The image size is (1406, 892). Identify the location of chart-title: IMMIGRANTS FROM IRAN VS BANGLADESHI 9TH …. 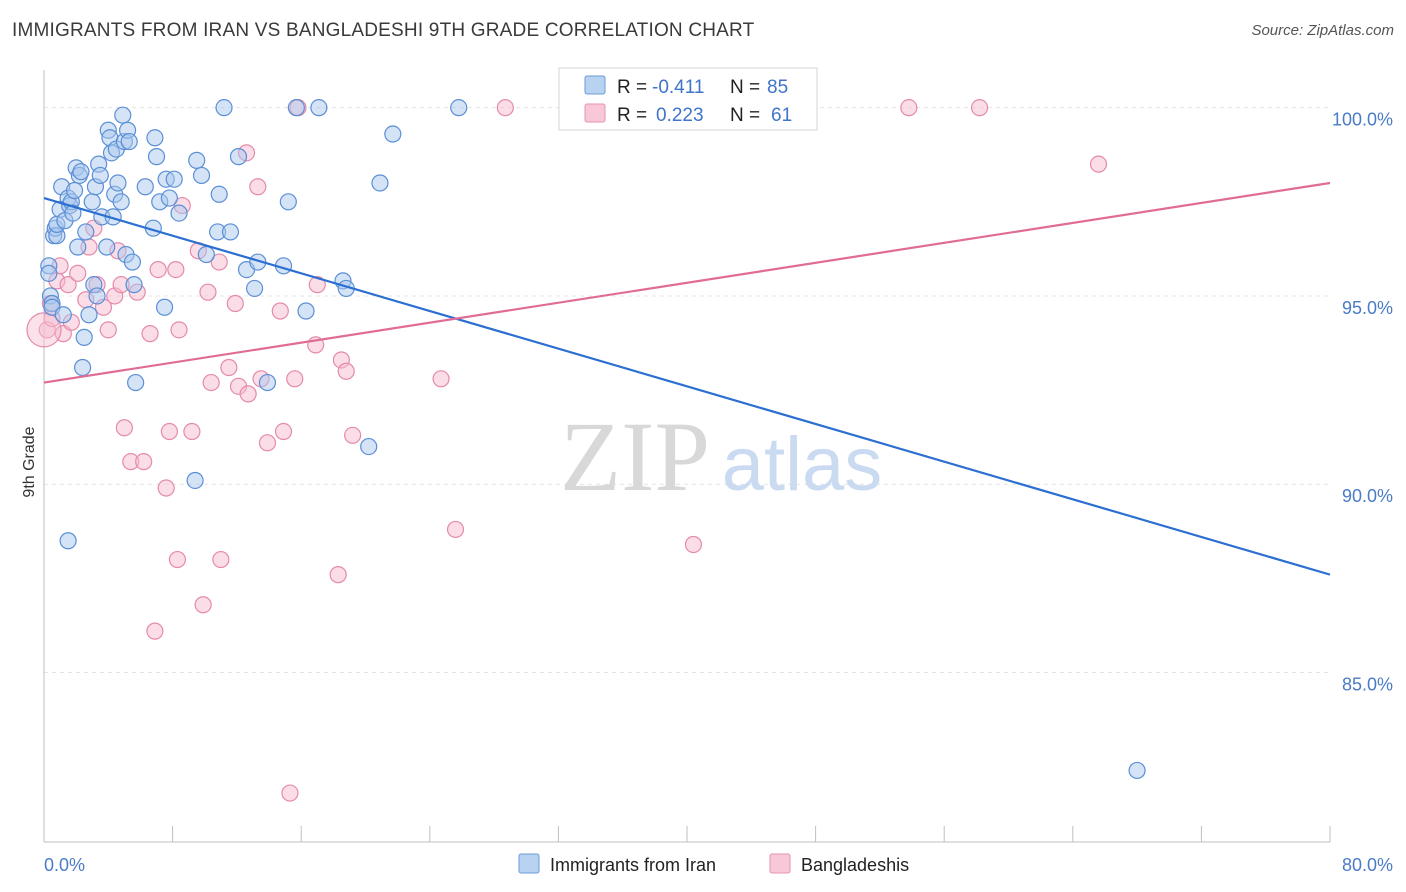
(383, 30).